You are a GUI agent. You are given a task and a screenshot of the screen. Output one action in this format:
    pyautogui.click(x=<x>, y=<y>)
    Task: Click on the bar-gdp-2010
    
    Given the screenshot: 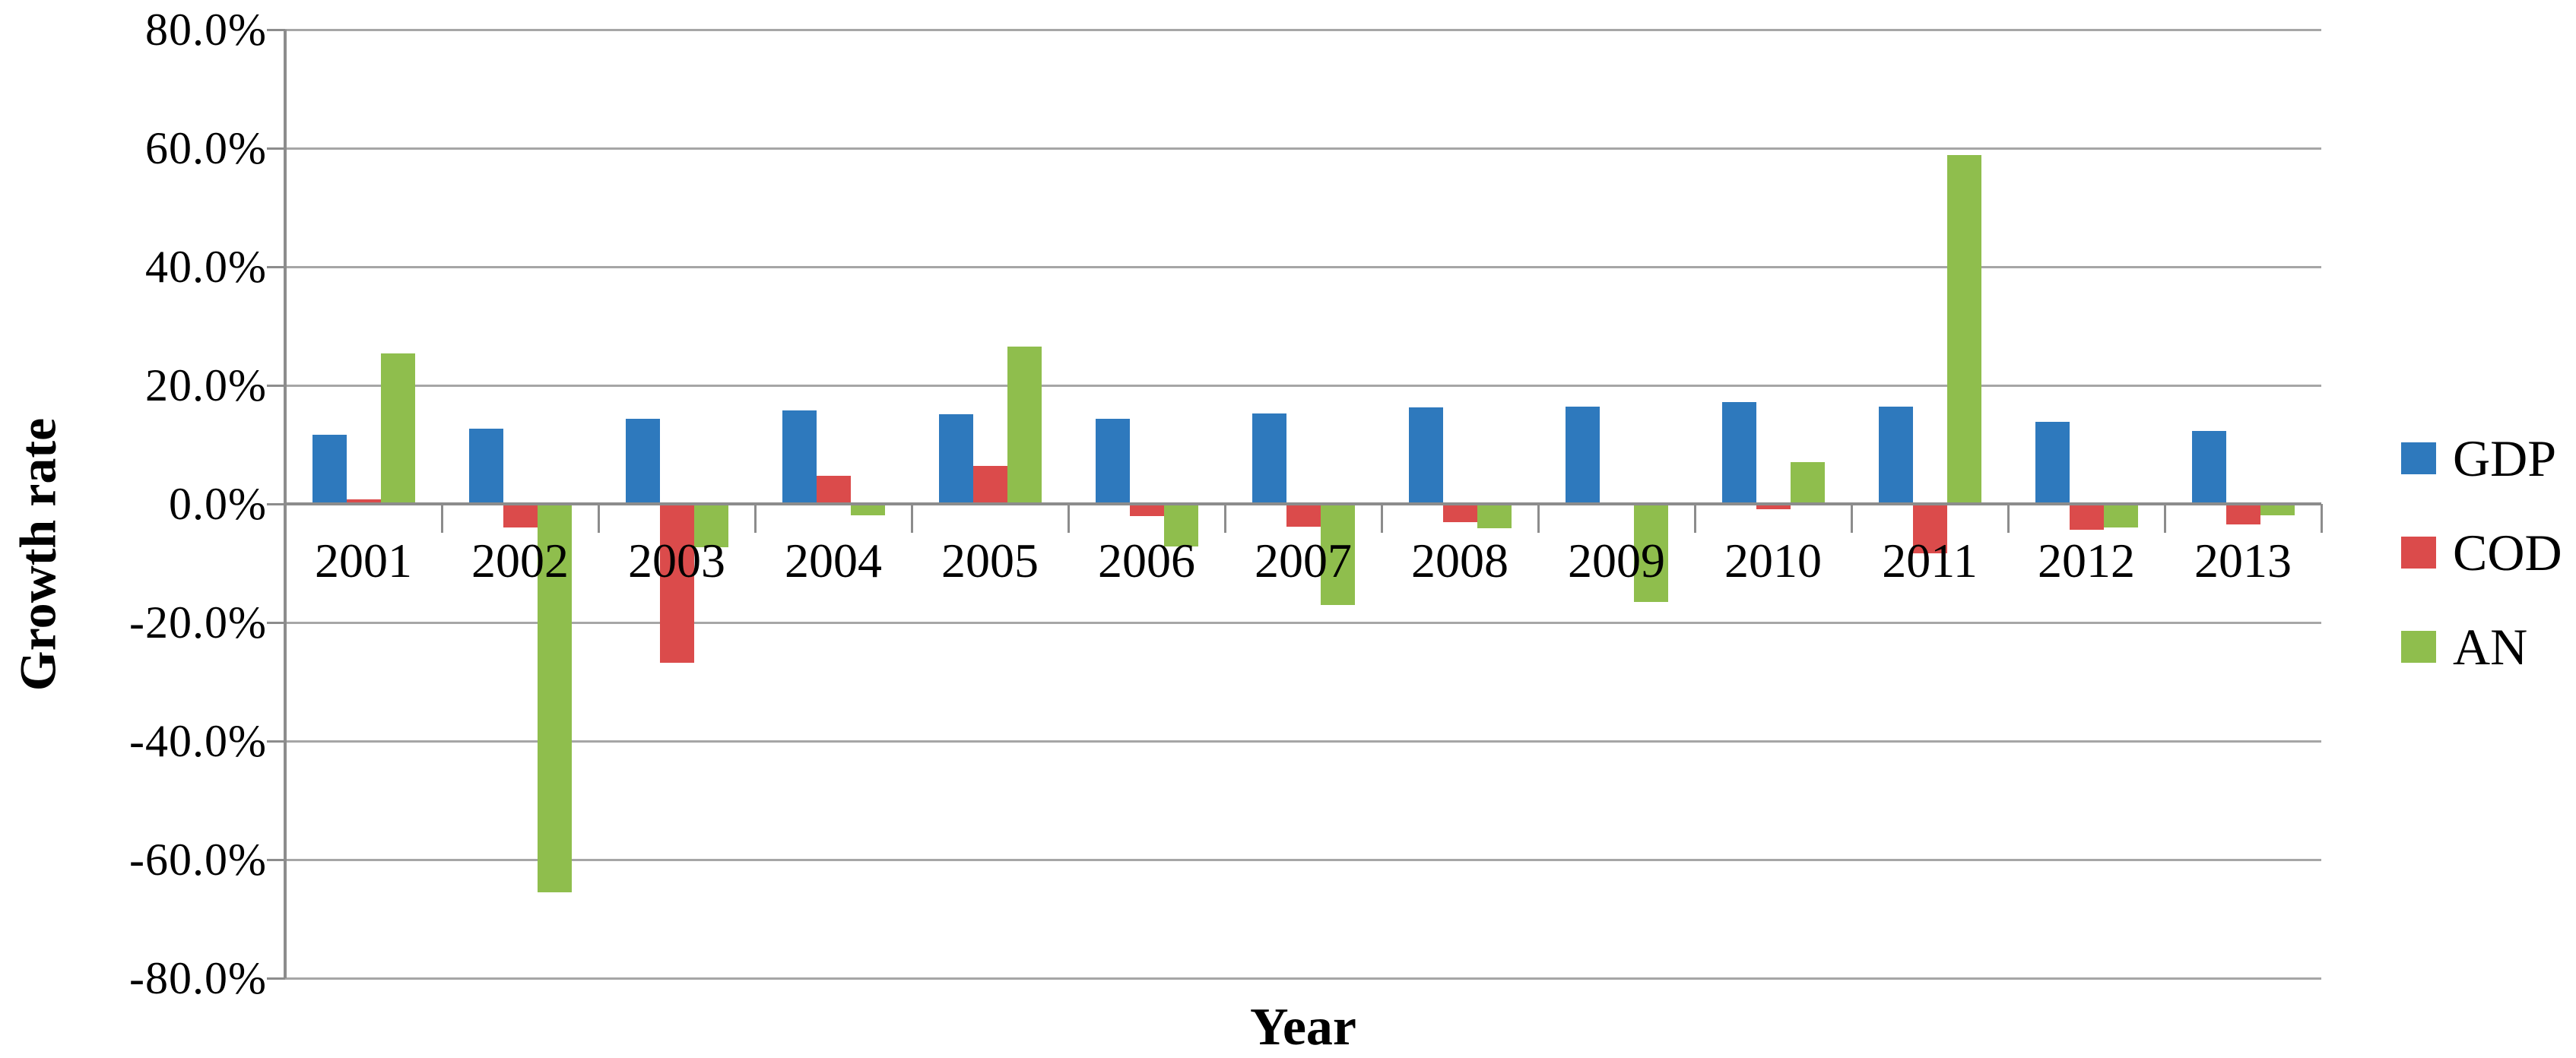 What is the action you would take?
    pyautogui.click(x=1739, y=452)
    